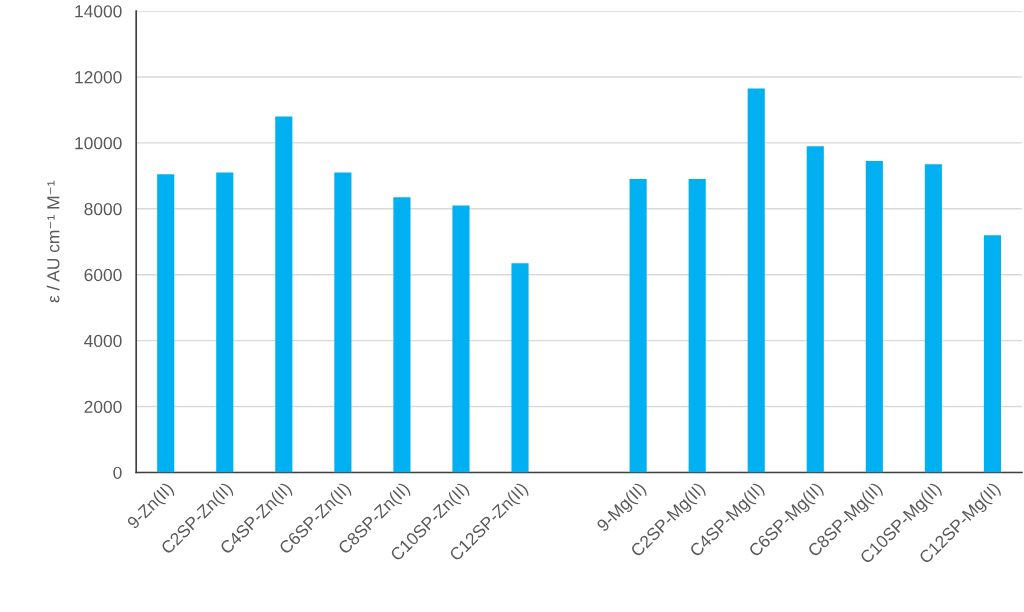 This screenshot has height=612, width=1024. I want to click on y-tick-label: 2000, so click(103, 406).